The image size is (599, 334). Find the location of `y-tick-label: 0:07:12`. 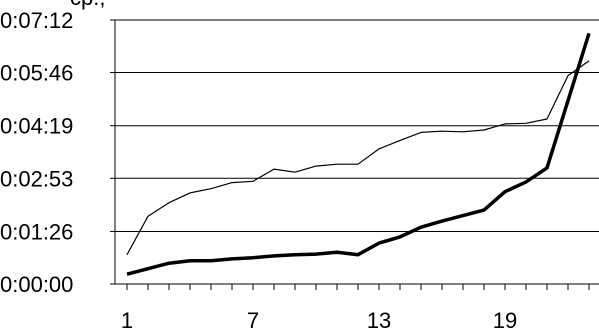

y-tick-label: 0:07:12 is located at coordinates (36, 20).